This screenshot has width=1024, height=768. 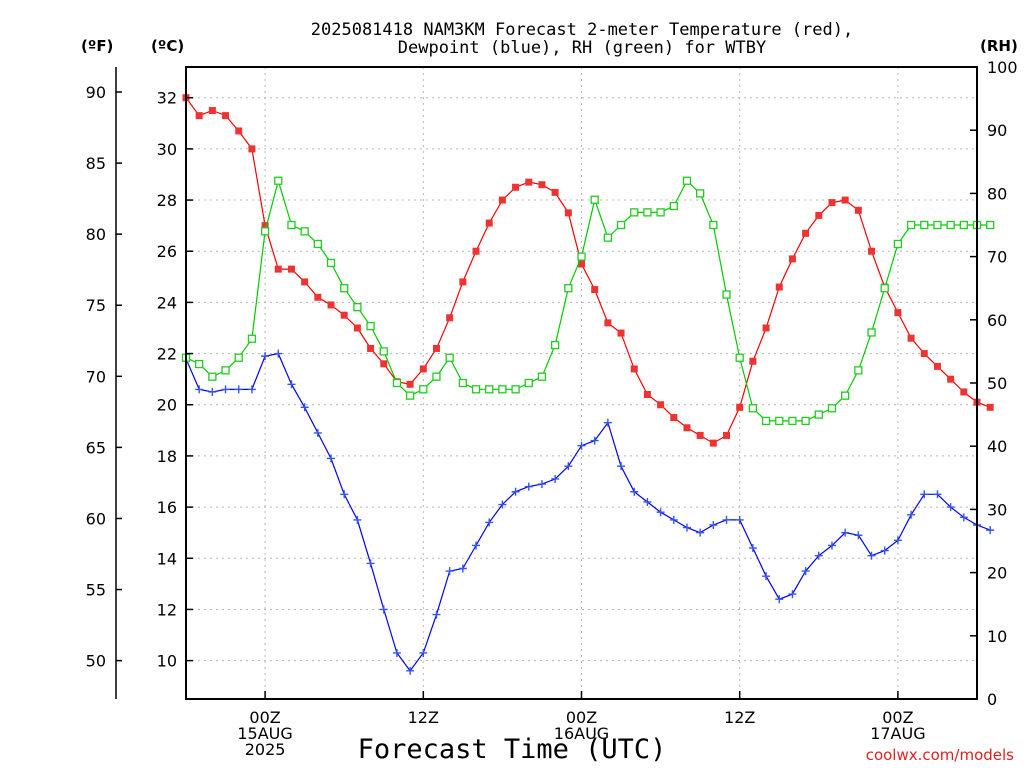 I want to click on fahrenheit-tick-label: 55, so click(x=96, y=590).